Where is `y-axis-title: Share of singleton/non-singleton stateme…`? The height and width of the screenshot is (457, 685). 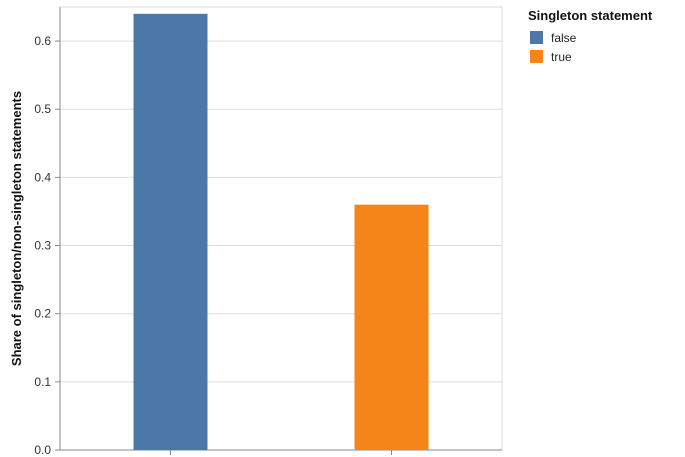 y-axis-title: Share of singleton/non-singleton stateme… is located at coordinates (16, 228).